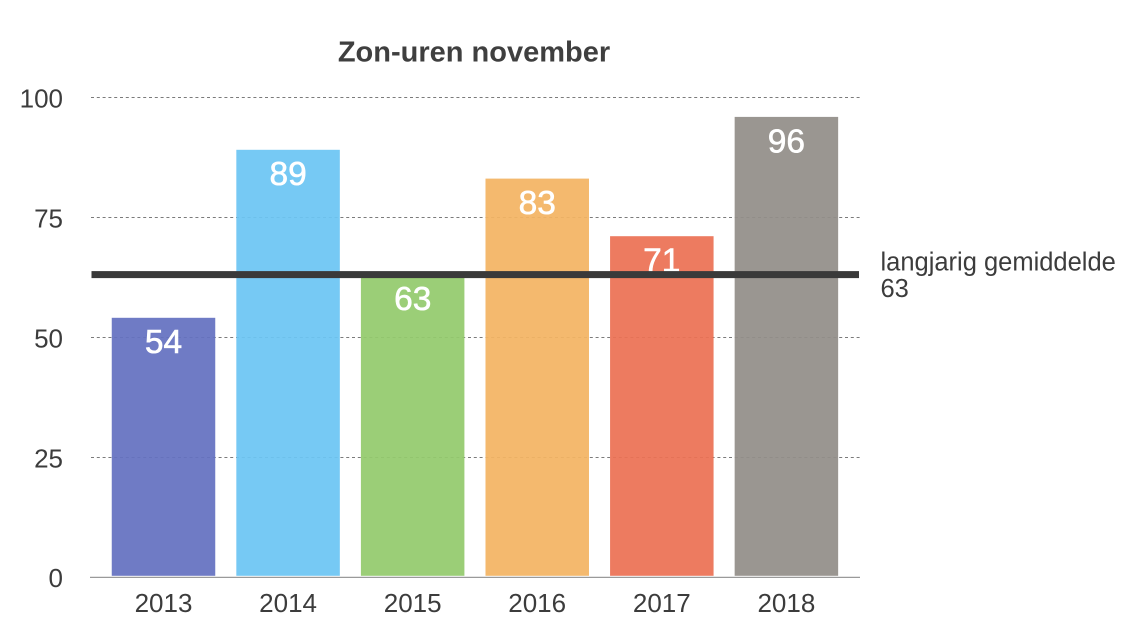 Image resolution: width=1142 pixels, height=638 pixels. I want to click on svg-text: 75, so click(48, 218).